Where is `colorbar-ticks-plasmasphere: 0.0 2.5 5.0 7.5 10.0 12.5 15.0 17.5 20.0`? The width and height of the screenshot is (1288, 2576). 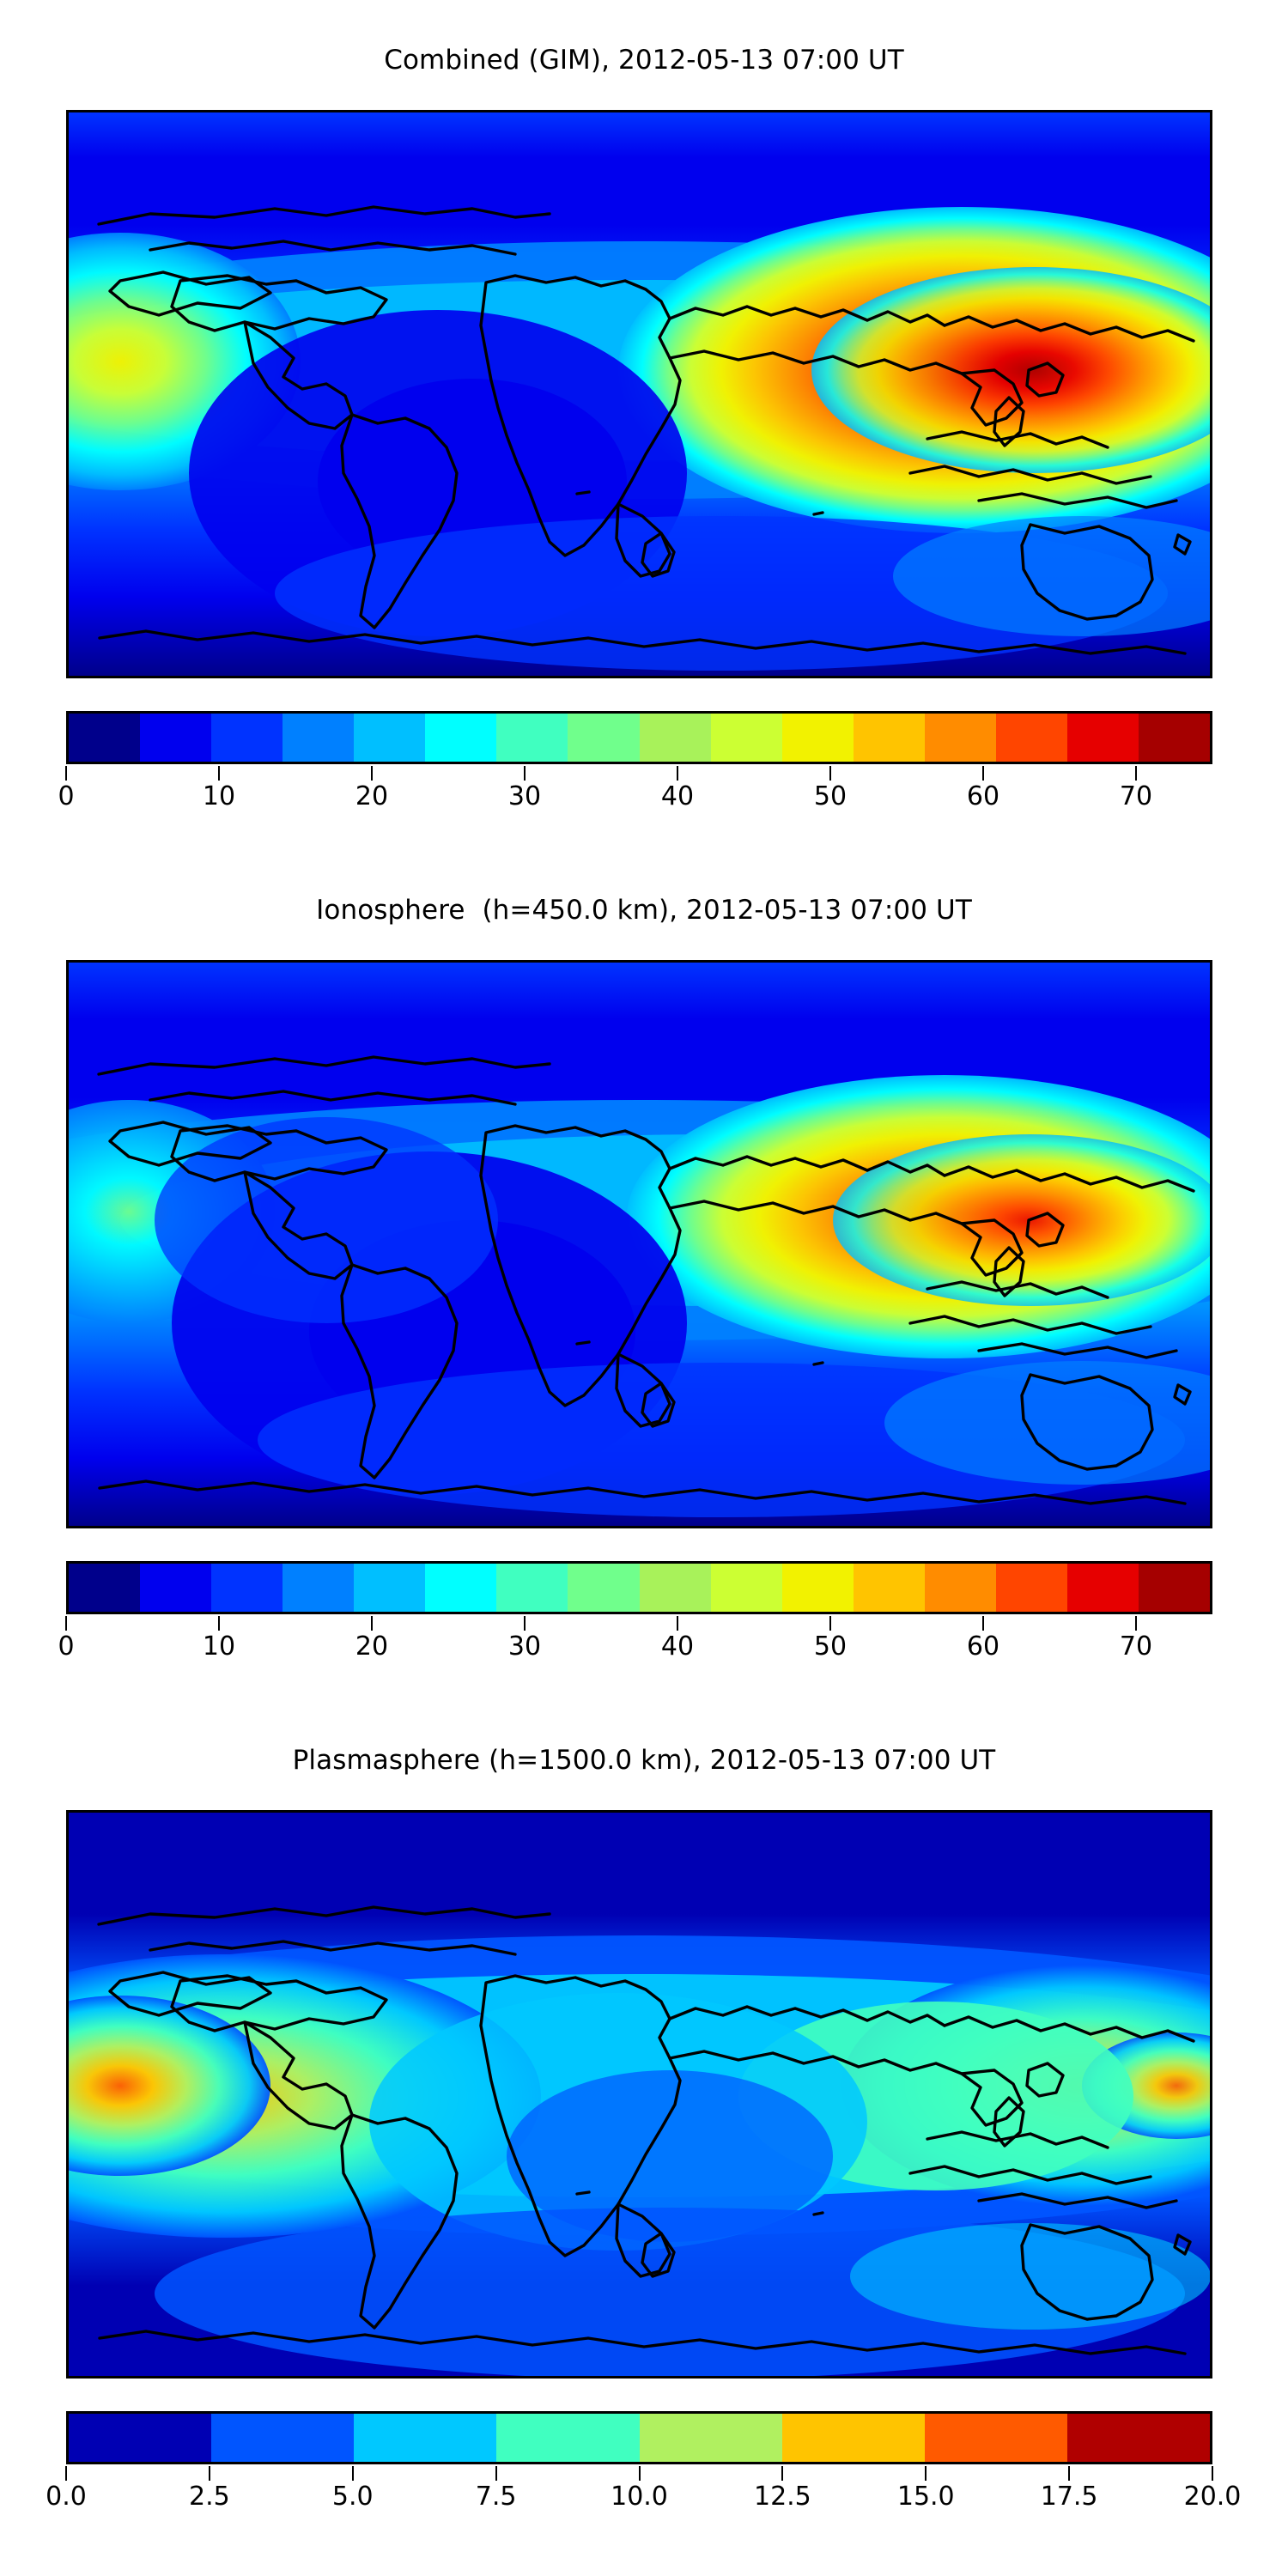
colorbar-ticks-plasmasphere: 0.0 2.5 5.0 7.5 10.0 12.5 15.0 17.5 20.0 is located at coordinates (643, 2492).